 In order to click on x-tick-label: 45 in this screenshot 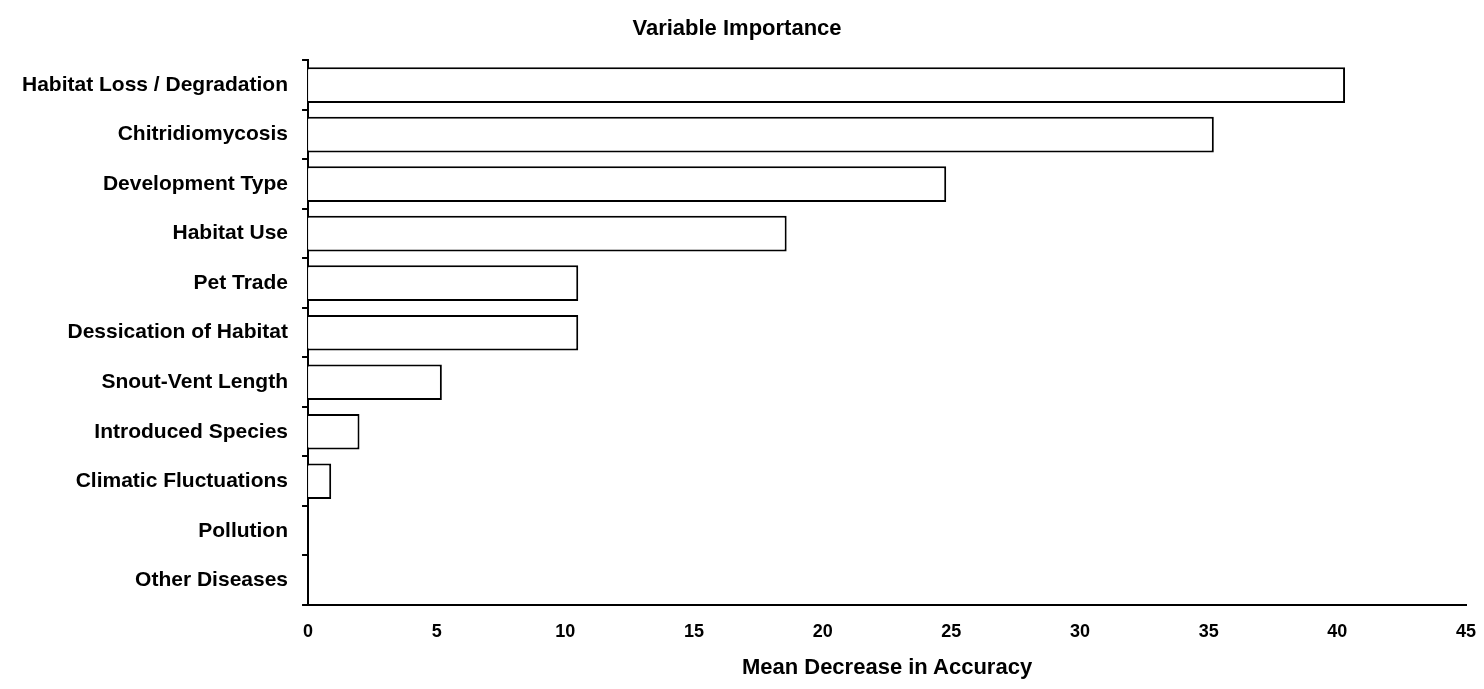, I will do `click(1465, 630)`.